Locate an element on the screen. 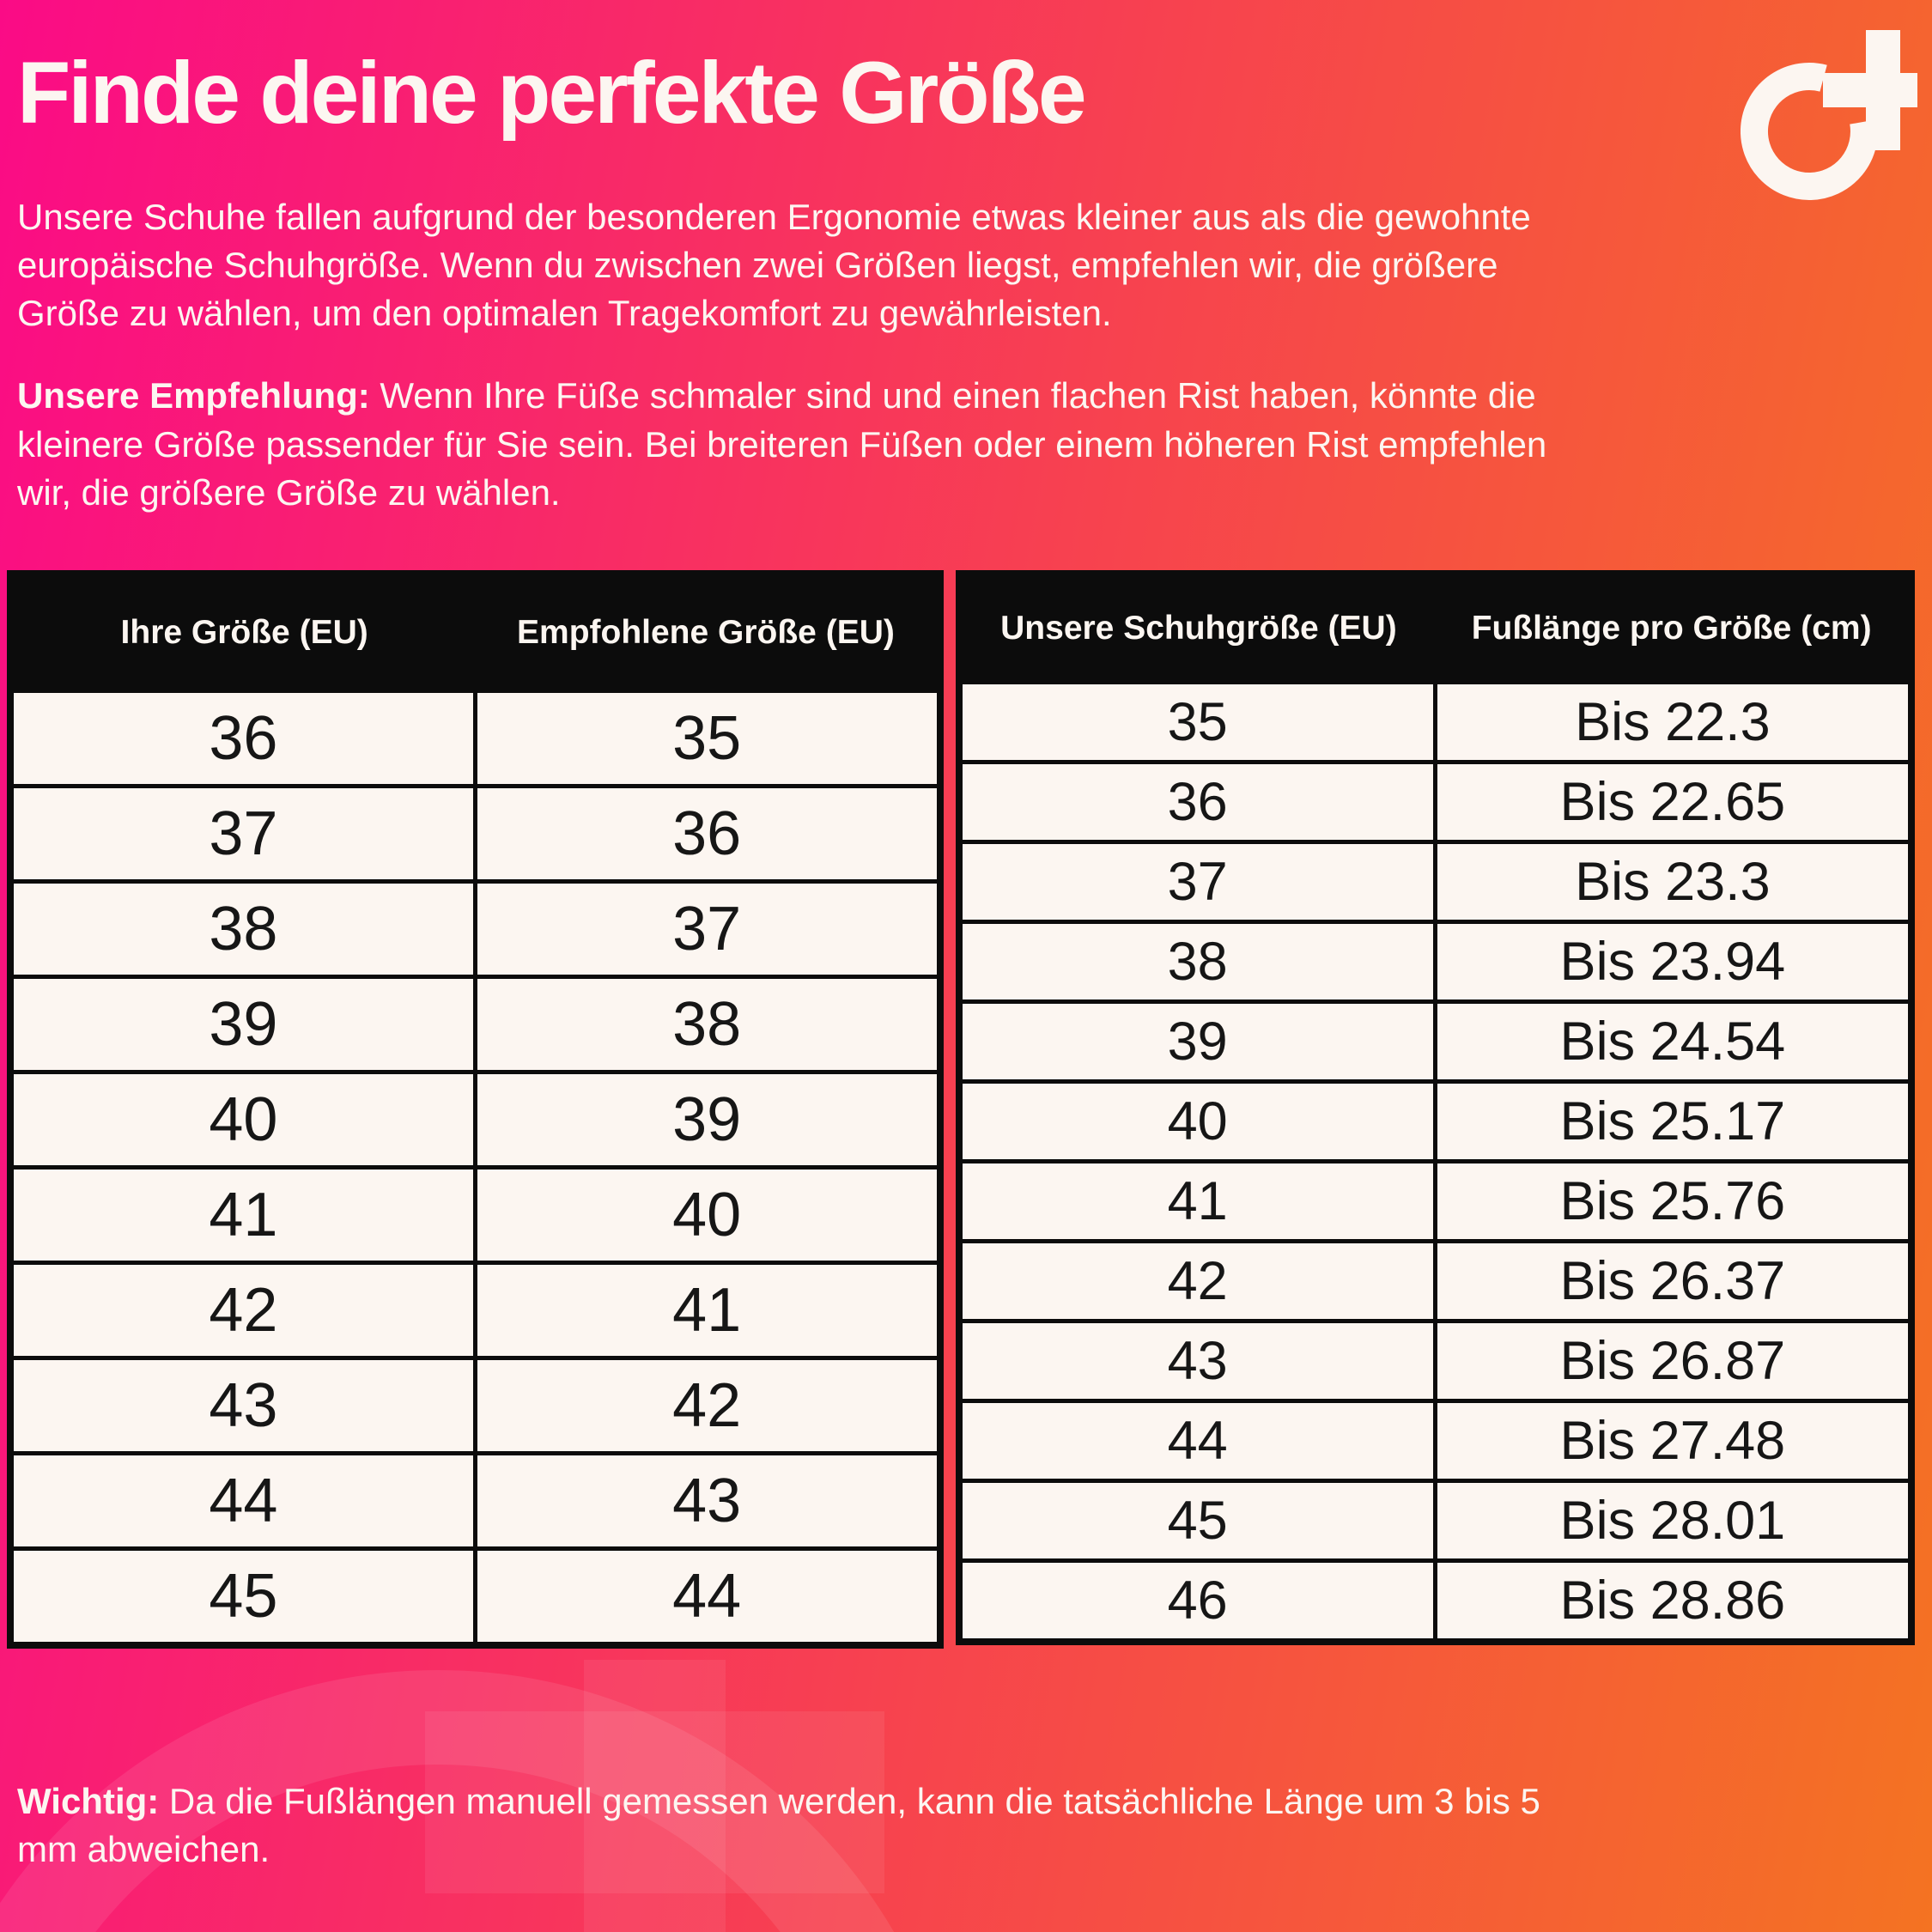  page-title: Finde deine perfekte Größe is located at coordinates (552, 93).